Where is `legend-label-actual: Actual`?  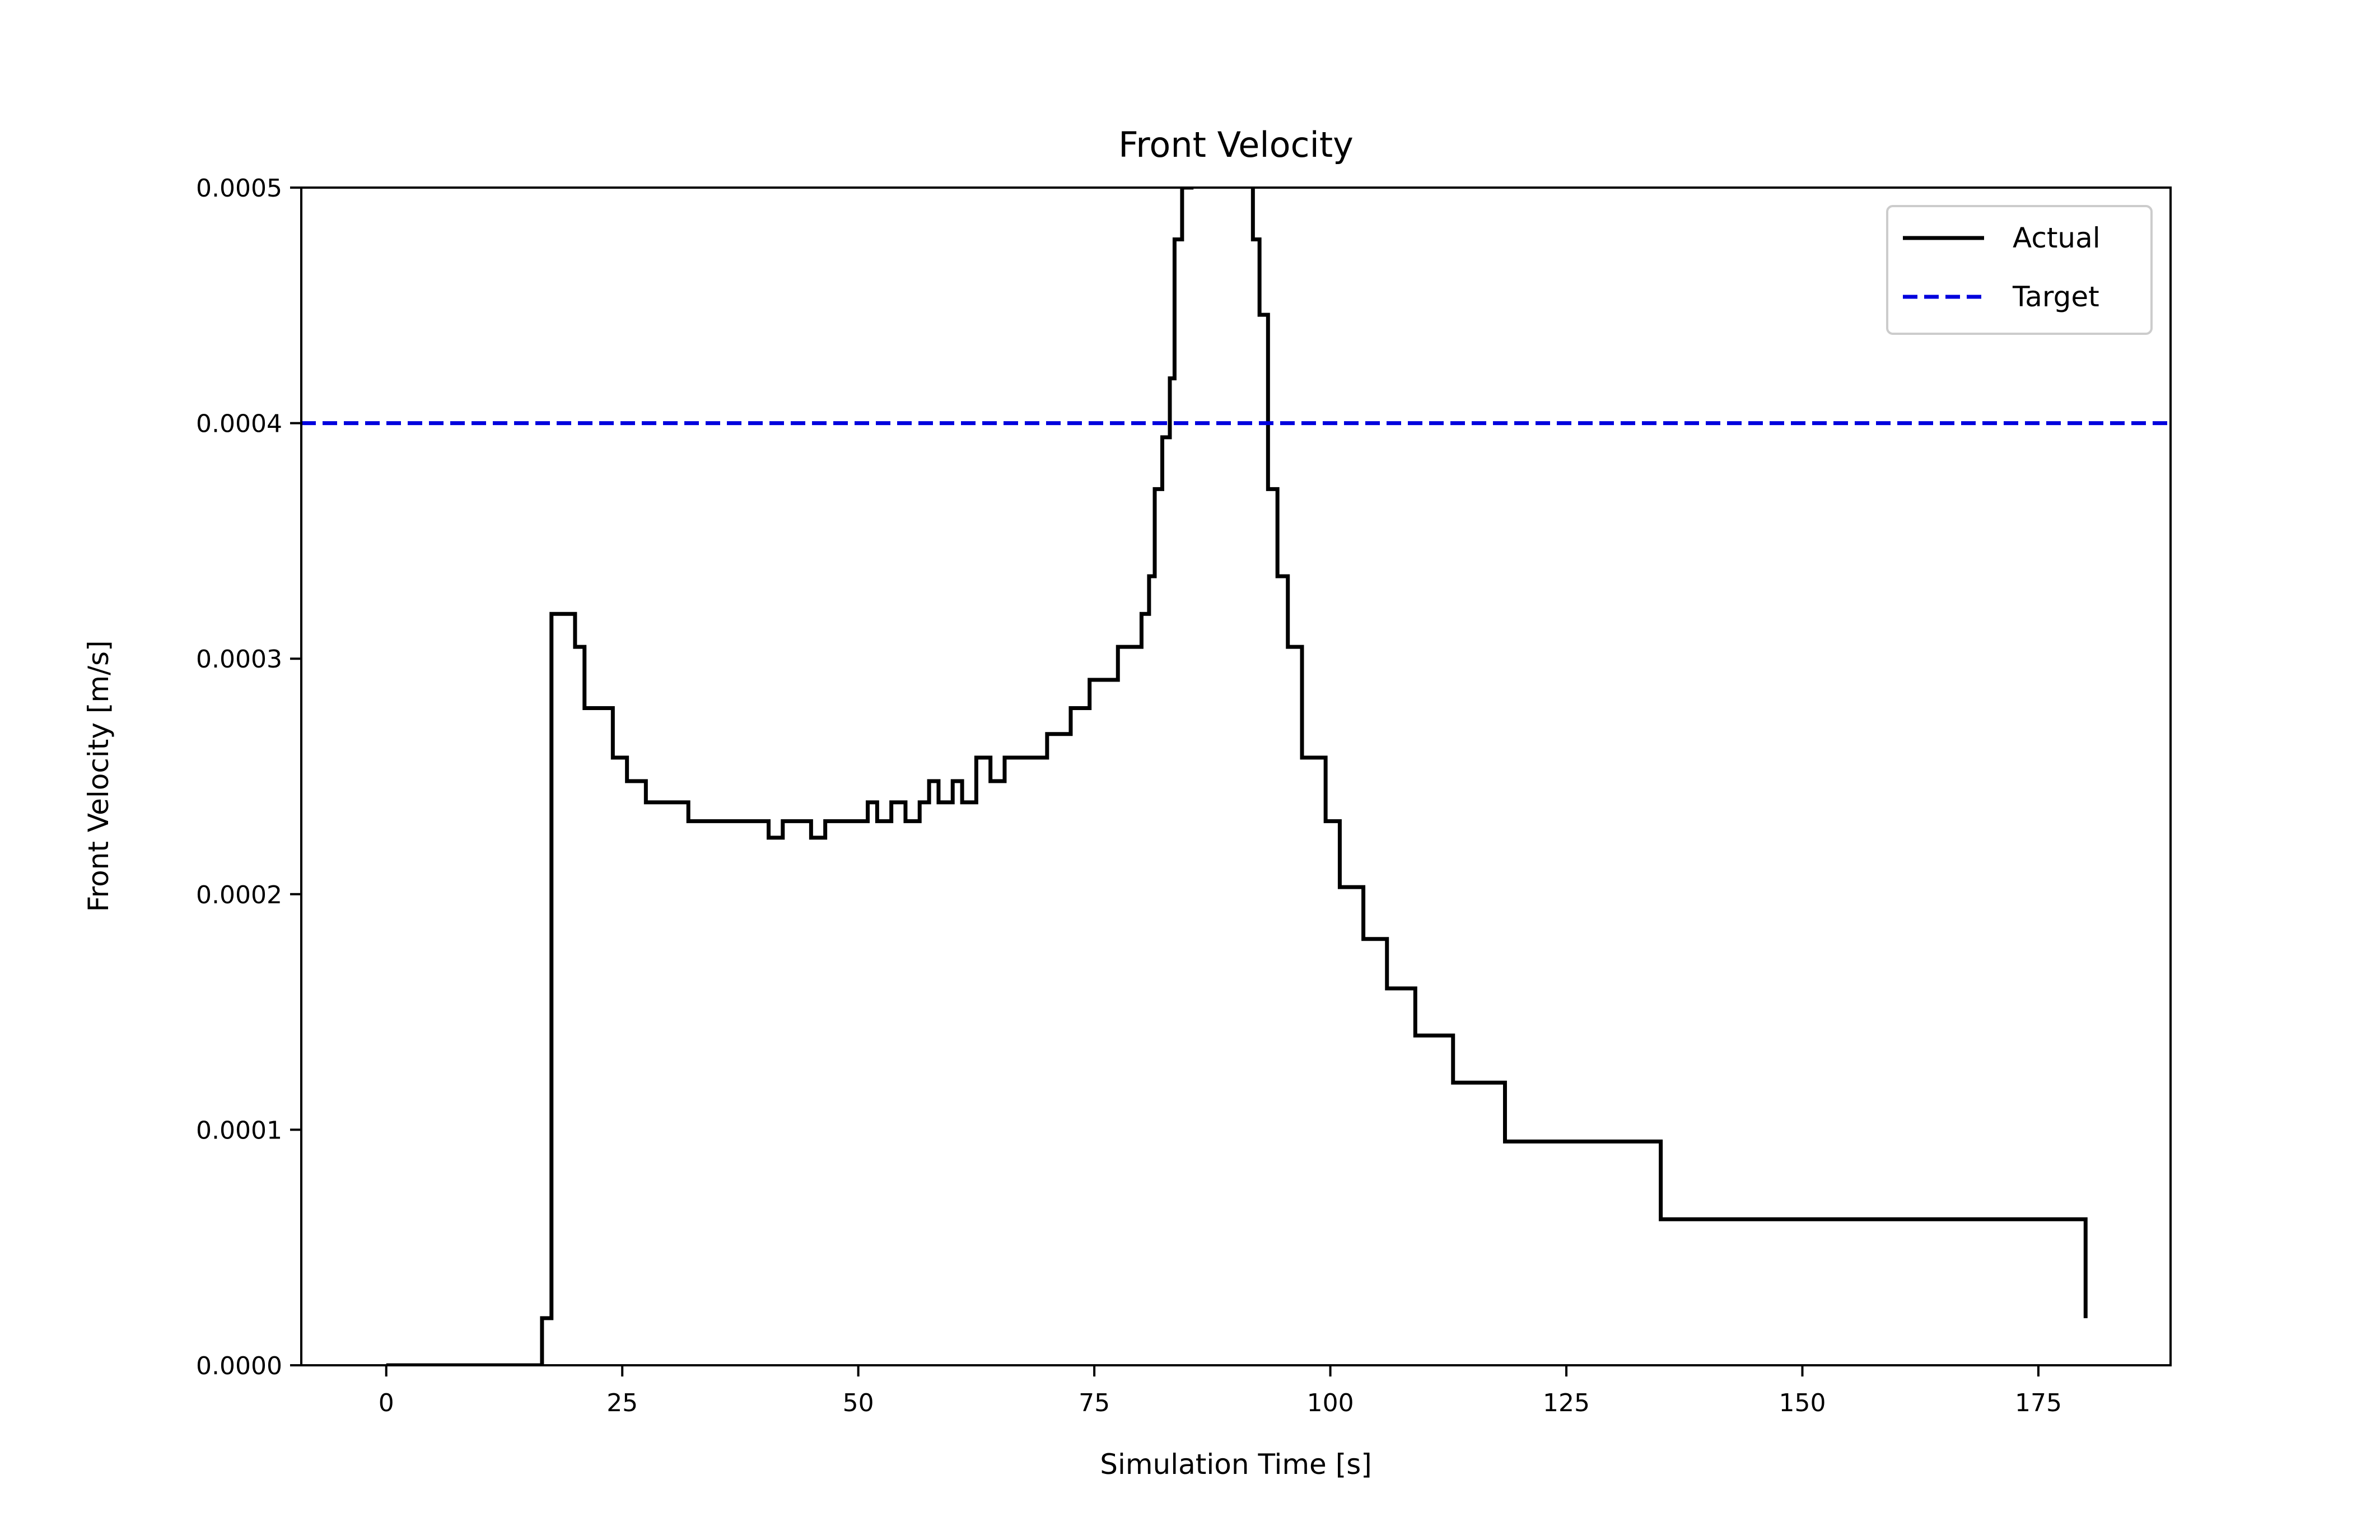
legend-label-actual: Actual is located at coordinates (2057, 238).